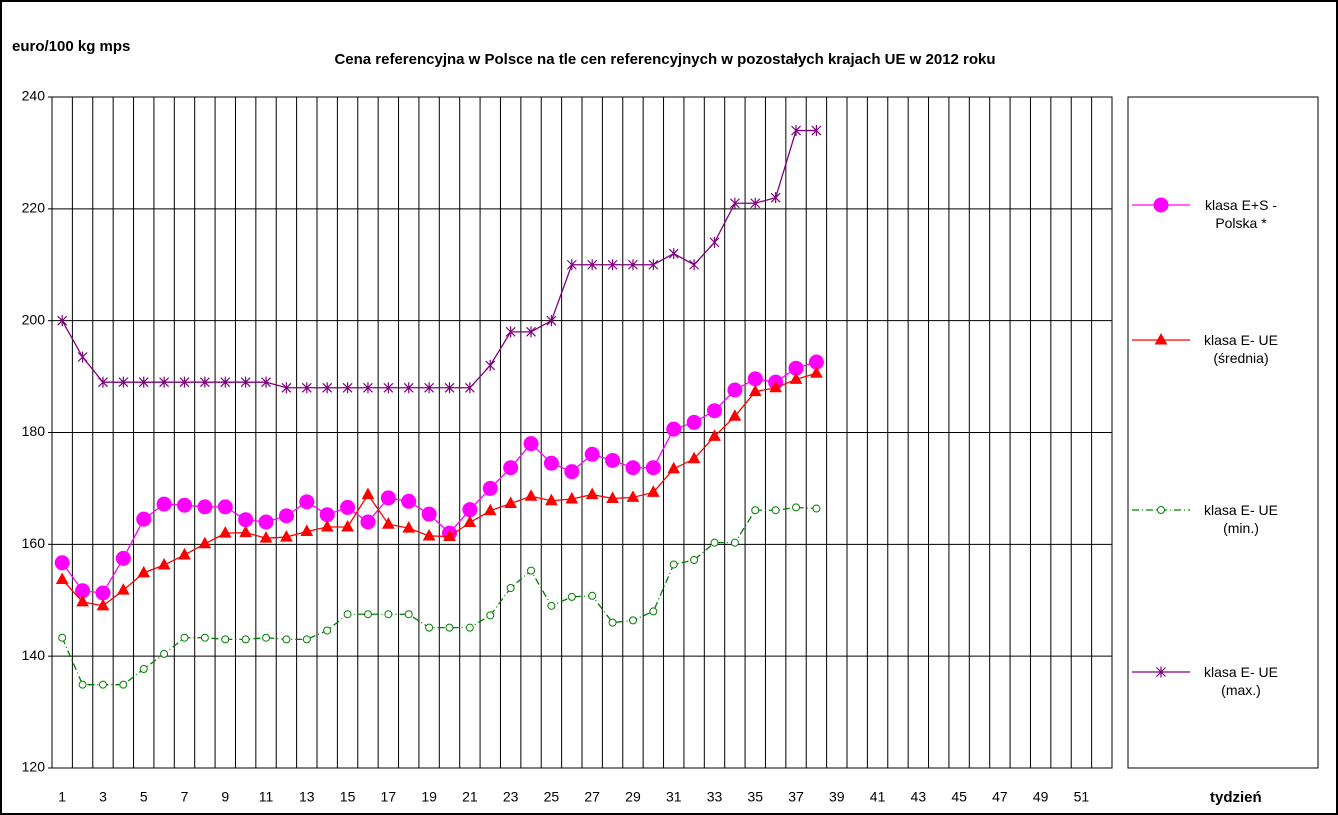  What do you see at coordinates (1236, 797) in the screenshot?
I see `x-axis-label: tydzień` at bounding box center [1236, 797].